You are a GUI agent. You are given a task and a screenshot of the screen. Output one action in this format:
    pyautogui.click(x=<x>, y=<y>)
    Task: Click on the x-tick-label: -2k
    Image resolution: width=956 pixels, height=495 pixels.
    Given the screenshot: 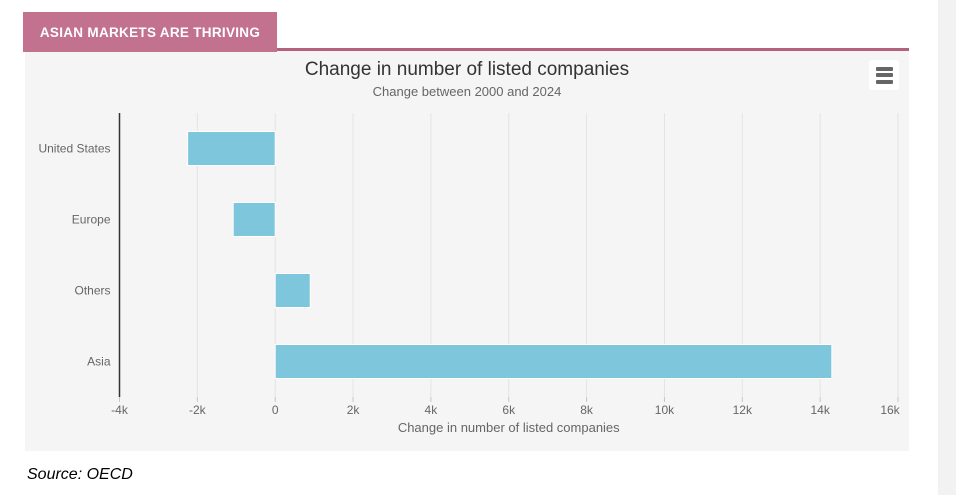 What is the action you would take?
    pyautogui.click(x=198, y=410)
    